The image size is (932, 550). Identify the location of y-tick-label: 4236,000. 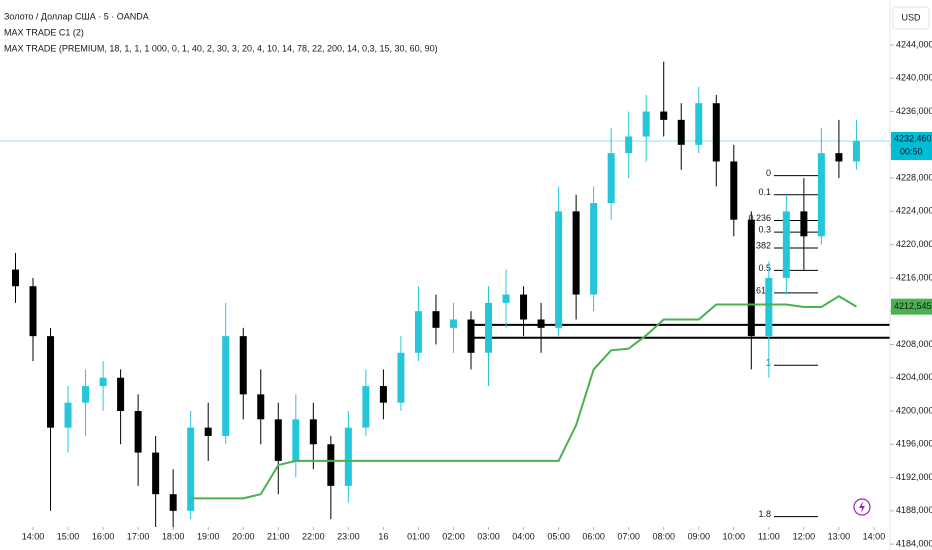
(914, 111).